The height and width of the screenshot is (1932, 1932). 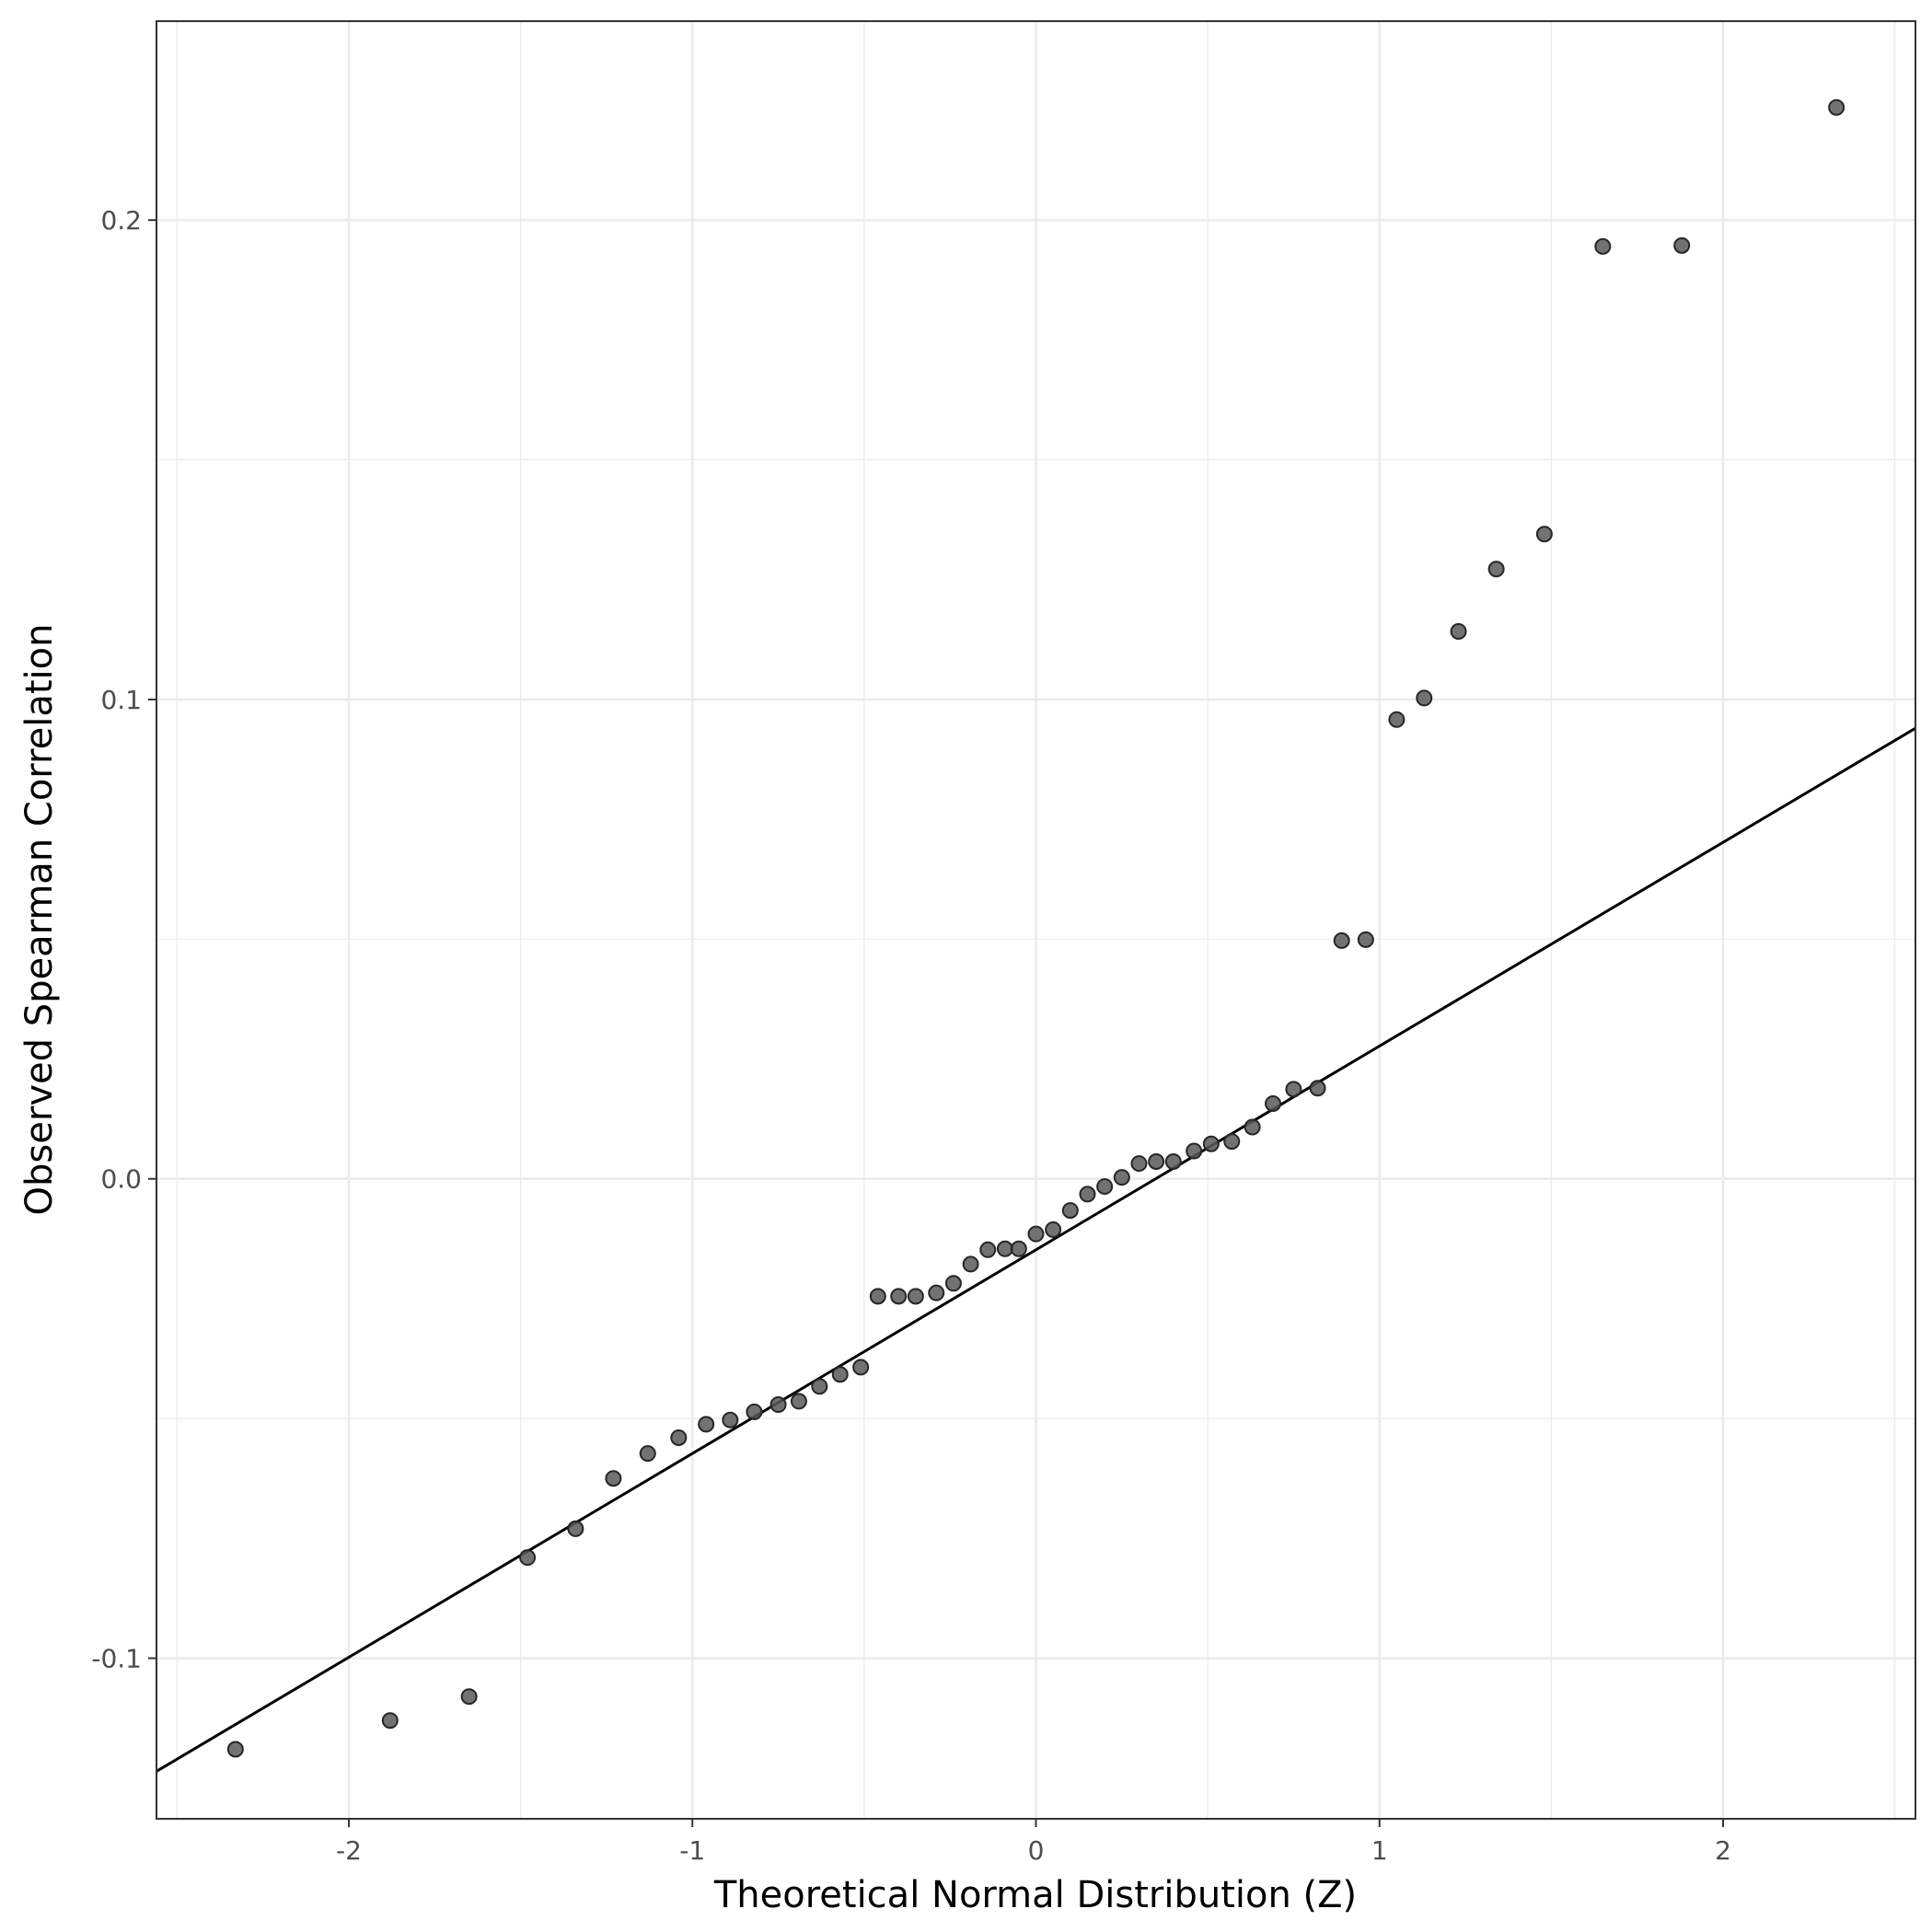 I want to click on y-tick-label: -0.1, so click(x=117, y=1659).